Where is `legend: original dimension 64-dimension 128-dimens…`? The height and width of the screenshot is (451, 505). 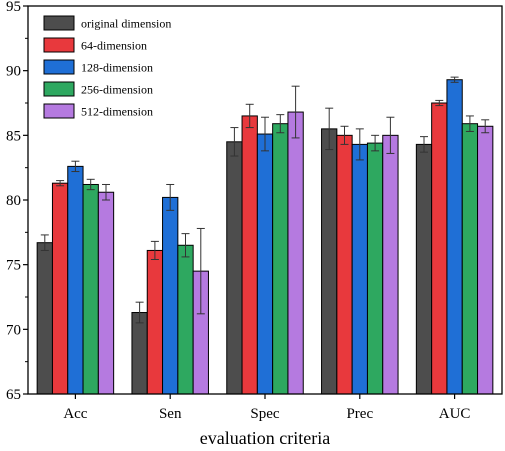
legend: original dimension 64-dimension 128-dimens… is located at coordinates (107, 67).